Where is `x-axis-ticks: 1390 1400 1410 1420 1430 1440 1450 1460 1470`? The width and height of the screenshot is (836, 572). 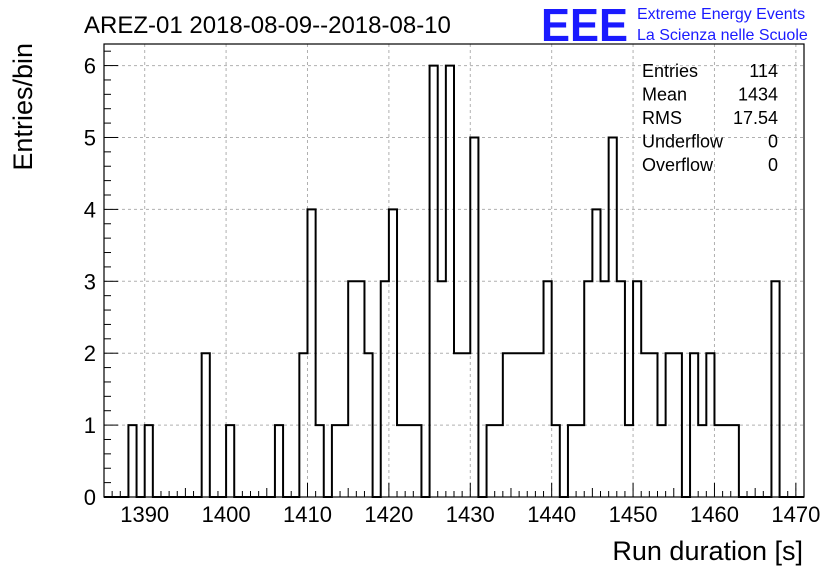 x-axis-ticks: 1390 1400 1410 1420 1430 1440 1450 1460 1470 is located at coordinates (461, 505).